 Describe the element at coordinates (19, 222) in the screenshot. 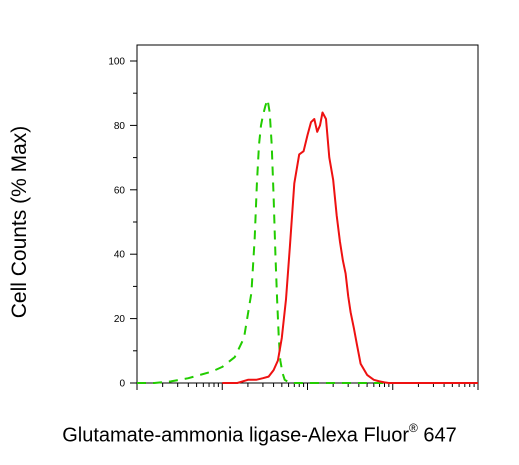

I see `y-axis-title: Cell Counts (% Max)` at that location.